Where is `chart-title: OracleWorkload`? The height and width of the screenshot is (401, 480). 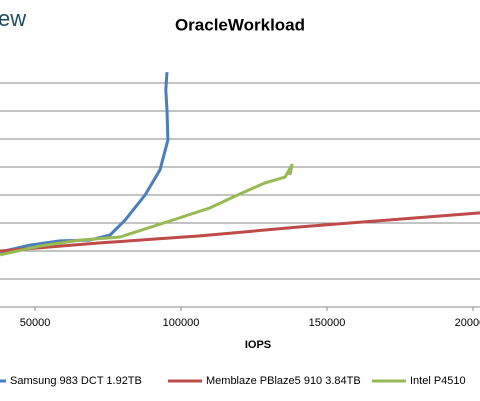 chart-title: OracleWorkload is located at coordinates (240, 24).